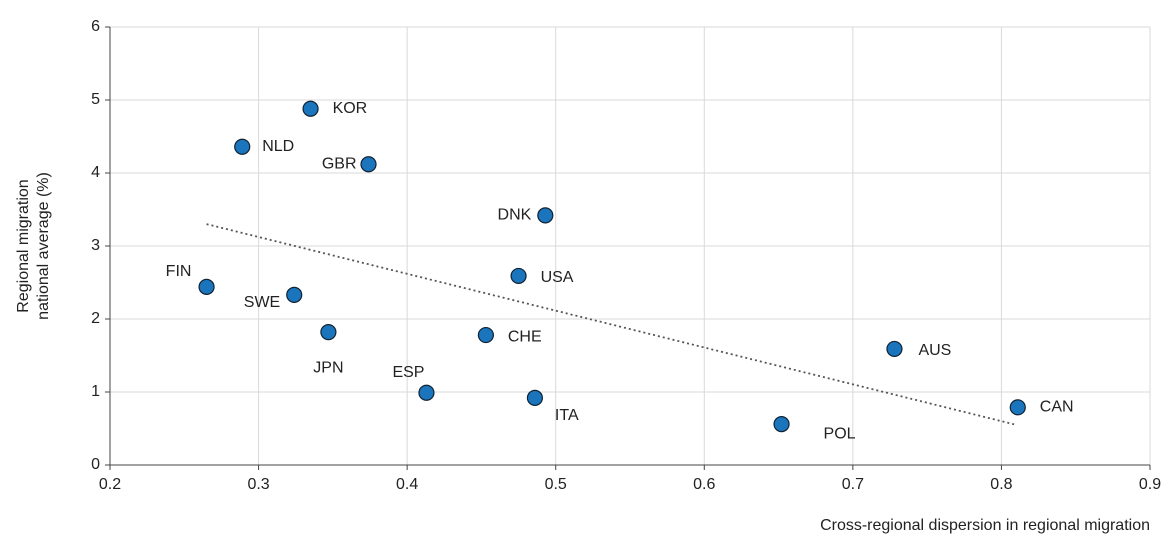  What do you see at coordinates (556, 484) in the screenshot?
I see `x-tick-label: 0.5` at bounding box center [556, 484].